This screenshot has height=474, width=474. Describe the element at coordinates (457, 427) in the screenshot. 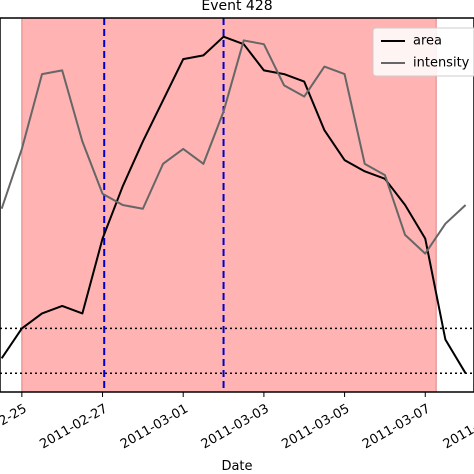

I see `x-tick-label: 2011-03-09` at that location.